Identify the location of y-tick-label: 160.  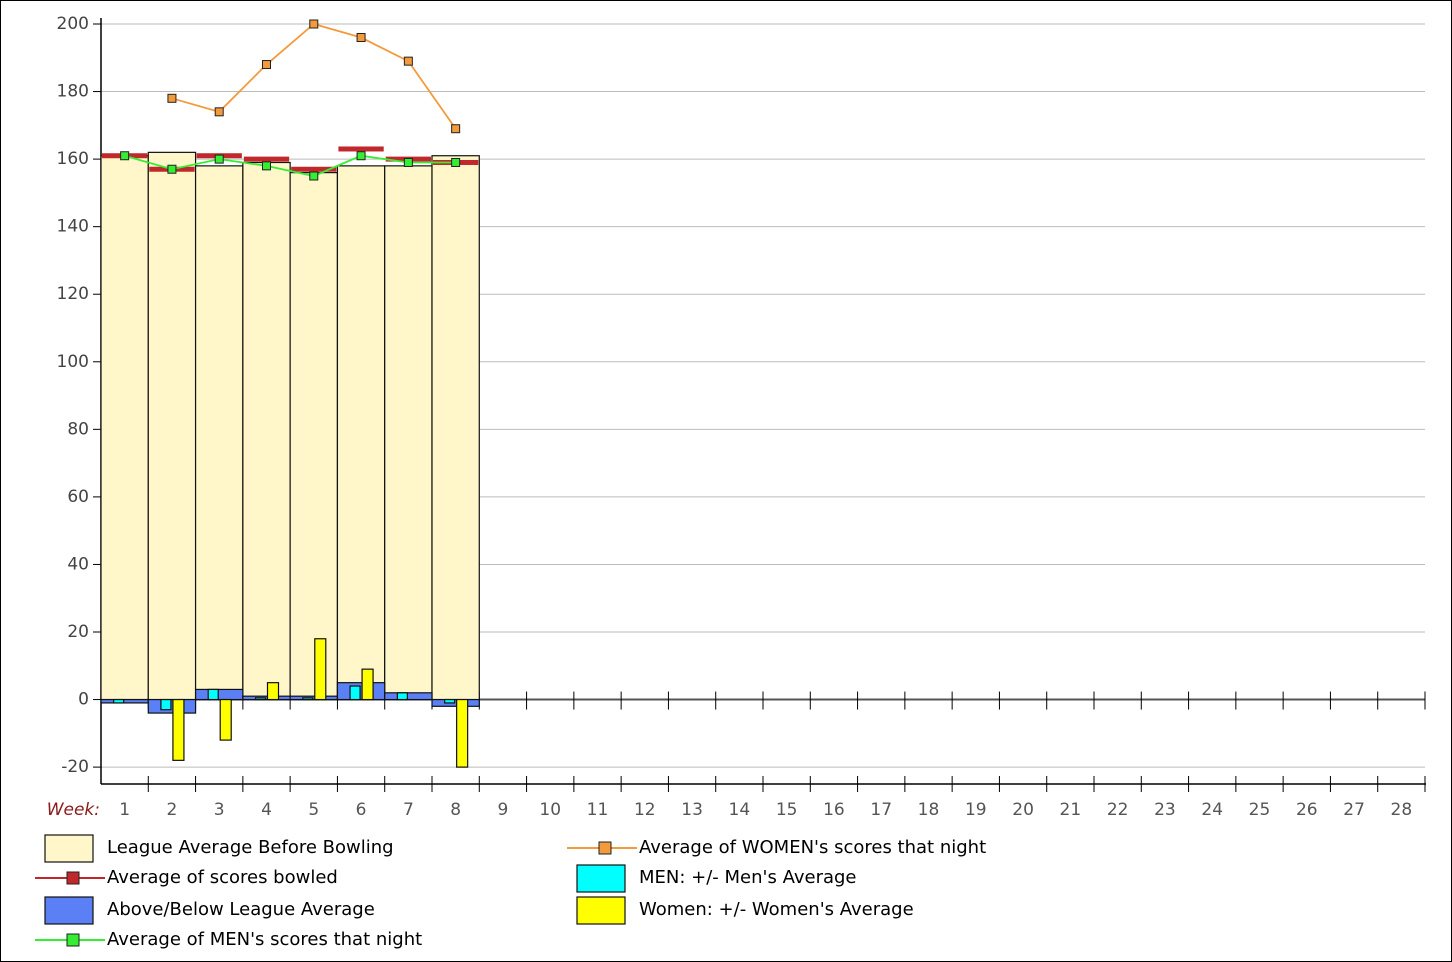
(73, 159).